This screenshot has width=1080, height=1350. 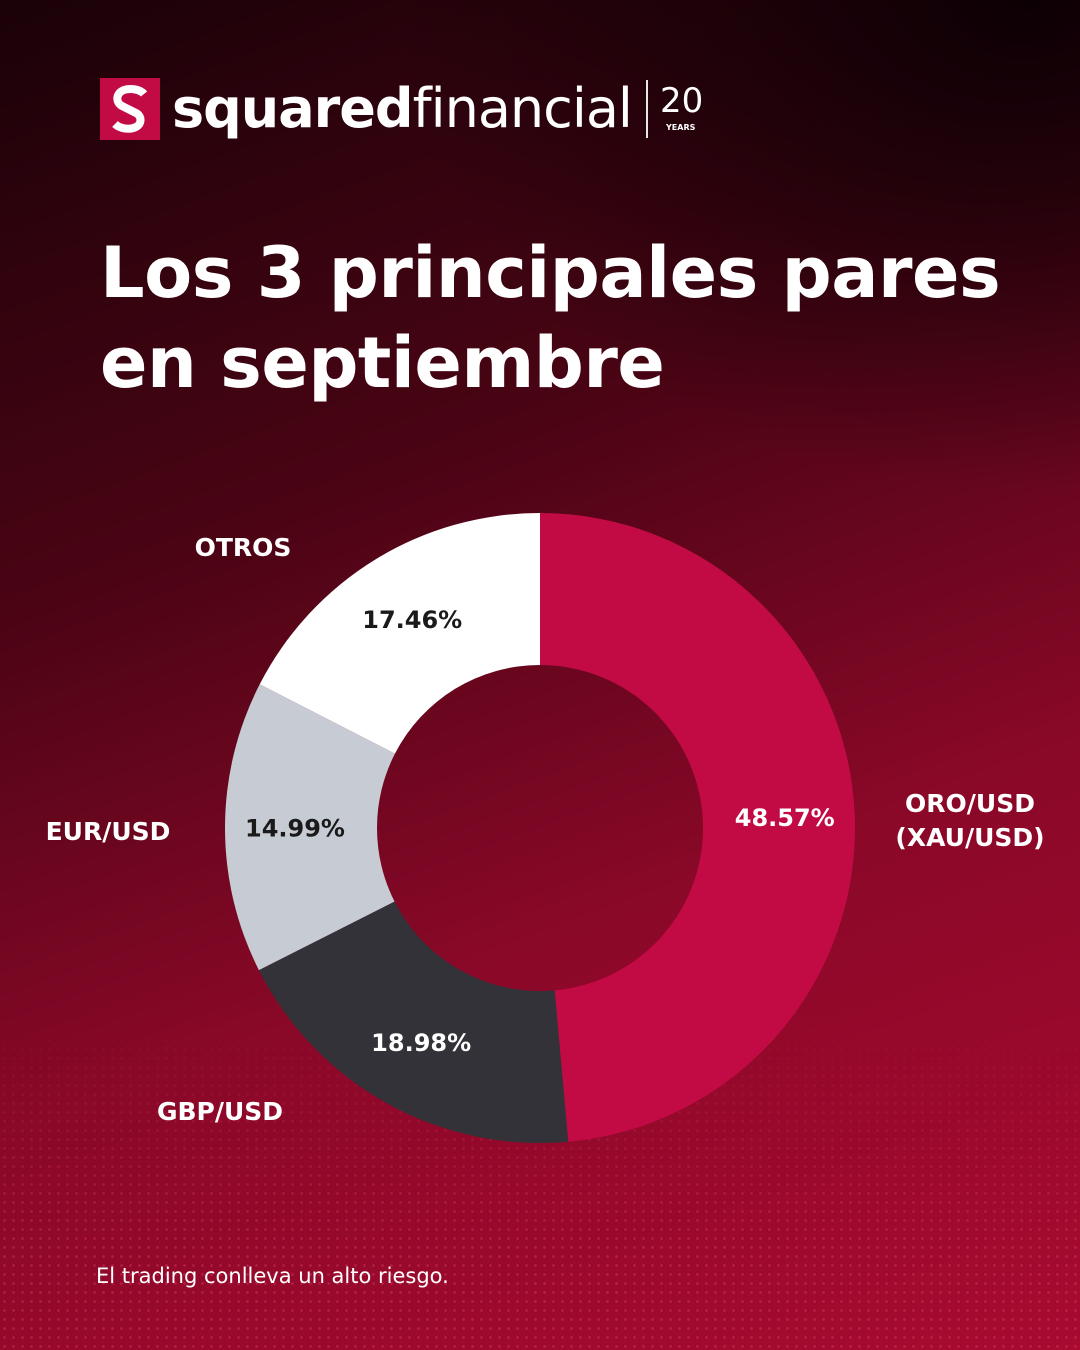 What do you see at coordinates (130, 109) in the screenshot?
I see `squared-logo-icon` at bounding box center [130, 109].